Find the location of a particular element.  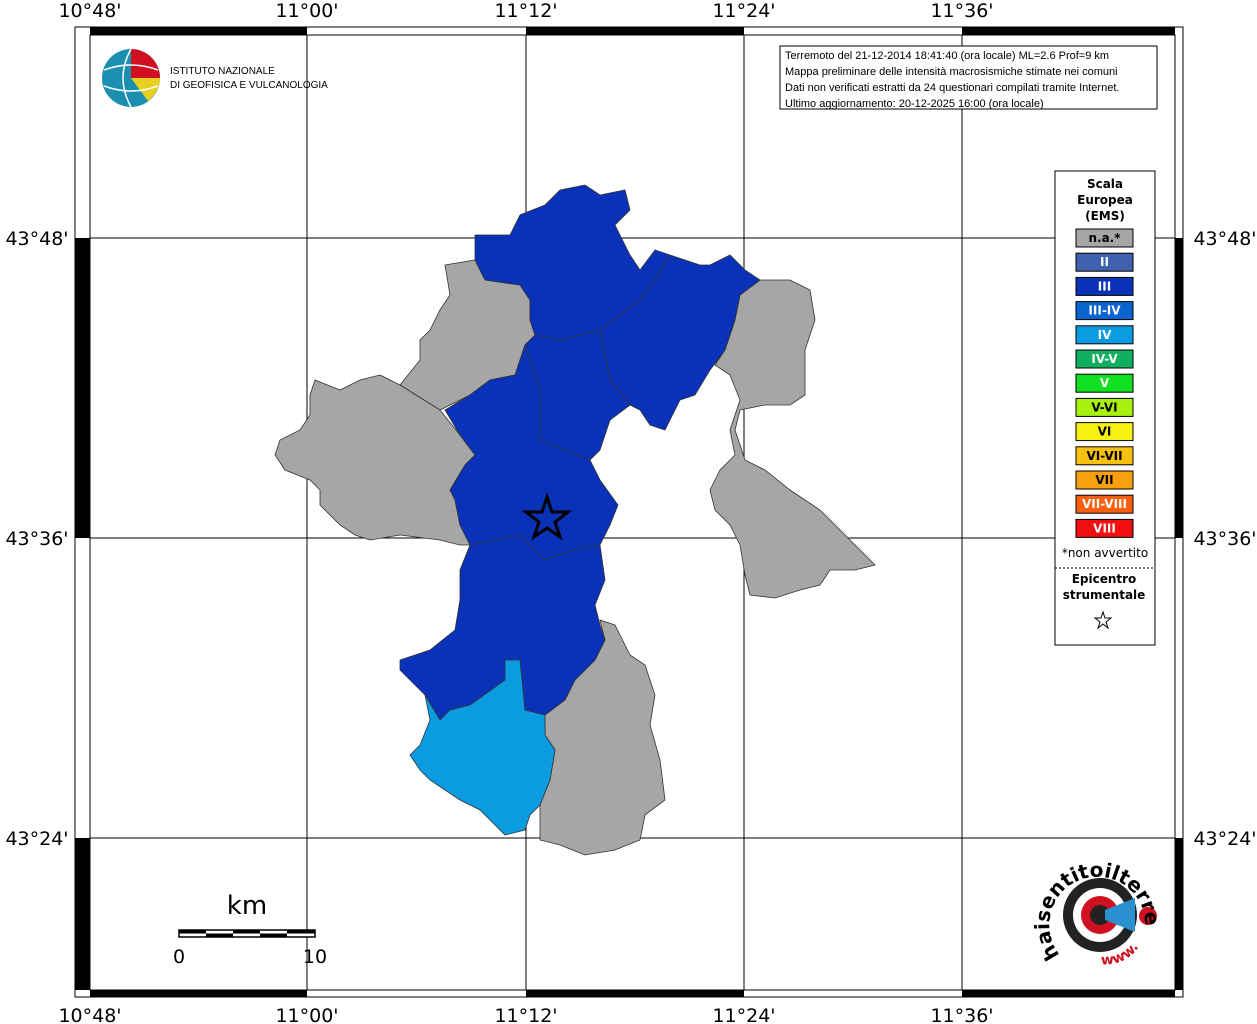

legend-label: V-VI is located at coordinates (1104, 407).